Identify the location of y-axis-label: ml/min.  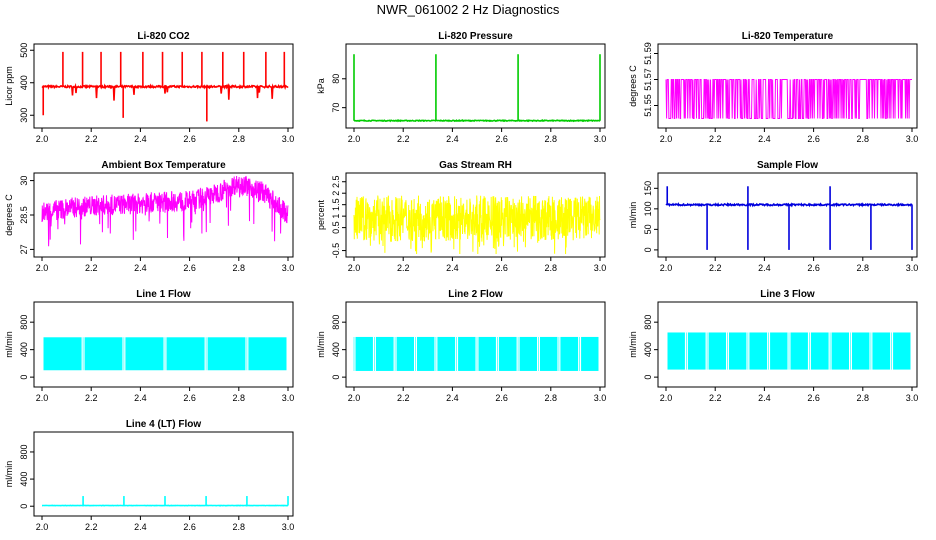
(9, 344).